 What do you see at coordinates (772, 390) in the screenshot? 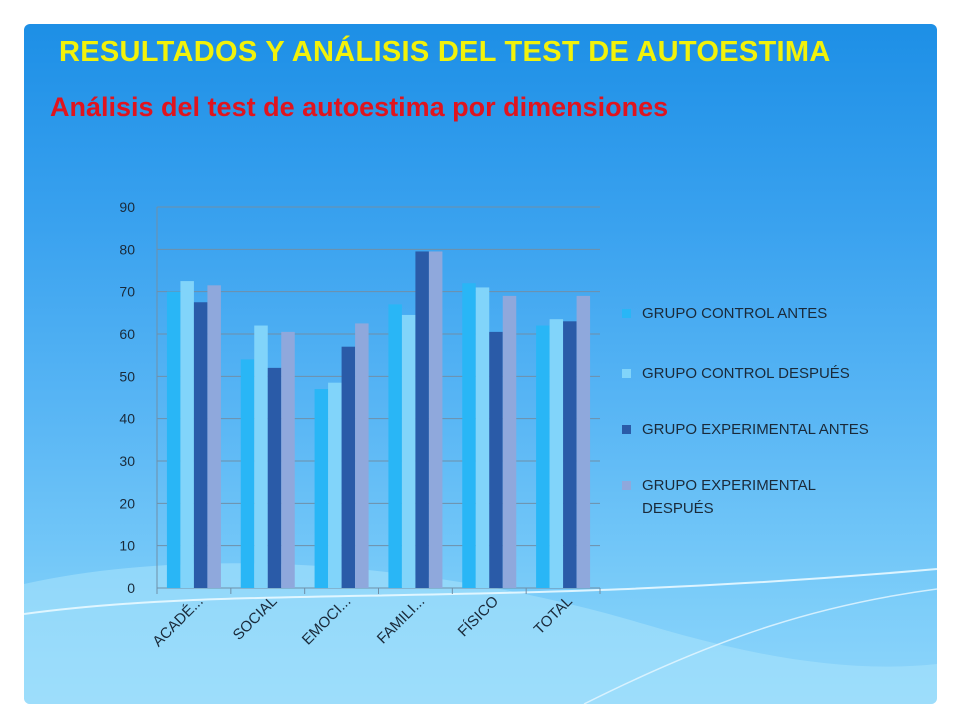
I see `legend-item: GRUPO CONTROL DESPUÉS` at bounding box center [772, 390].